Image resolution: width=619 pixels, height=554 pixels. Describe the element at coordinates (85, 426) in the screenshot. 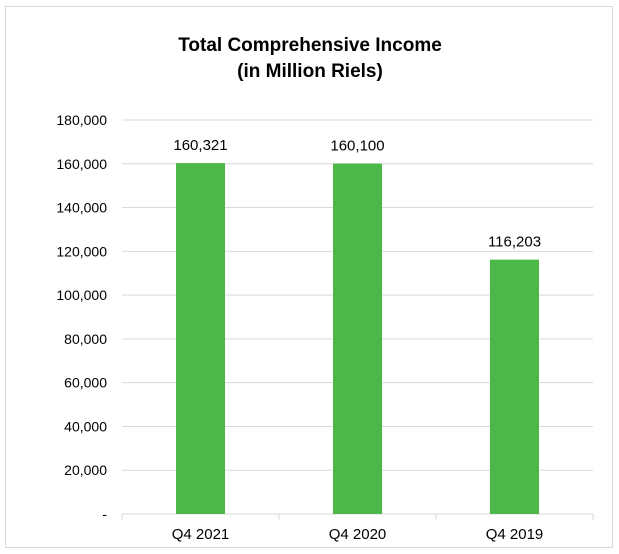

I see `y-tick-label: 40,000` at that location.